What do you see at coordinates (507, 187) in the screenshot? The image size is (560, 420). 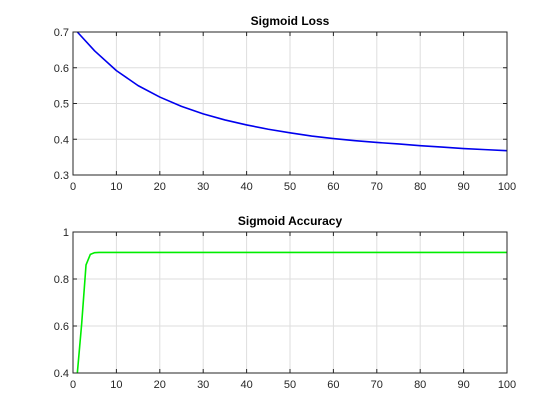 I see `loss-xtick-label: 100` at bounding box center [507, 187].